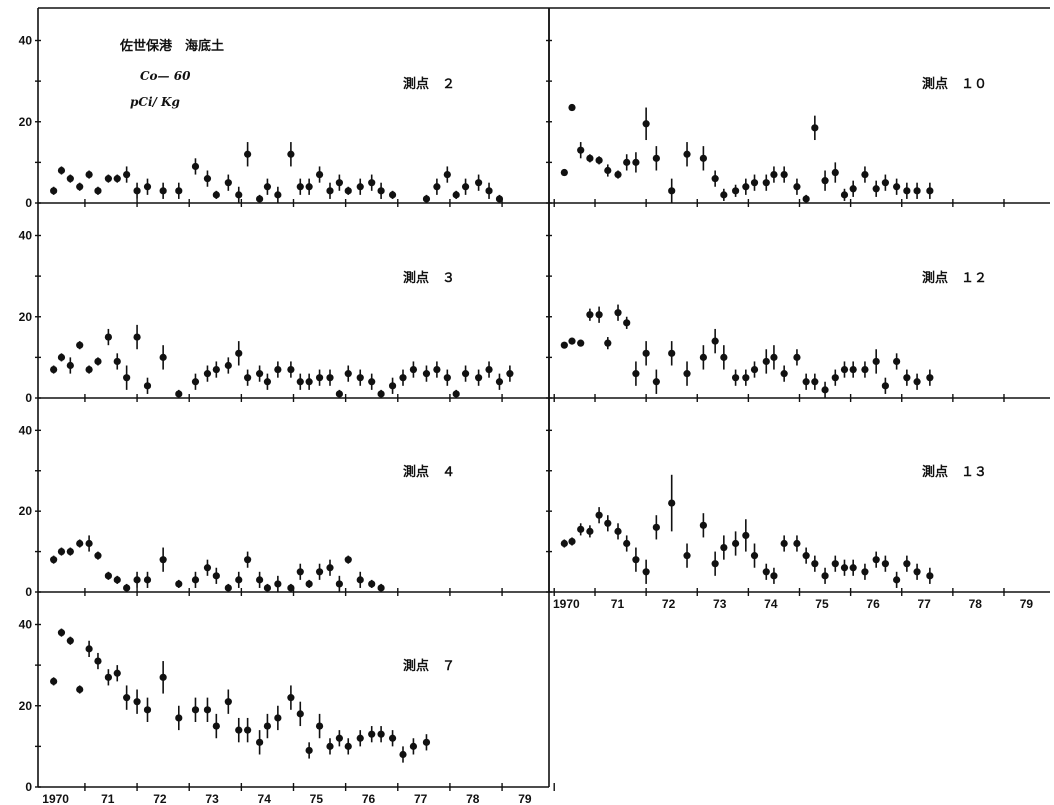 The image size is (1054, 805). What do you see at coordinates (165, 76) in the screenshot?
I see `nuclide-label: Co— 60` at bounding box center [165, 76].